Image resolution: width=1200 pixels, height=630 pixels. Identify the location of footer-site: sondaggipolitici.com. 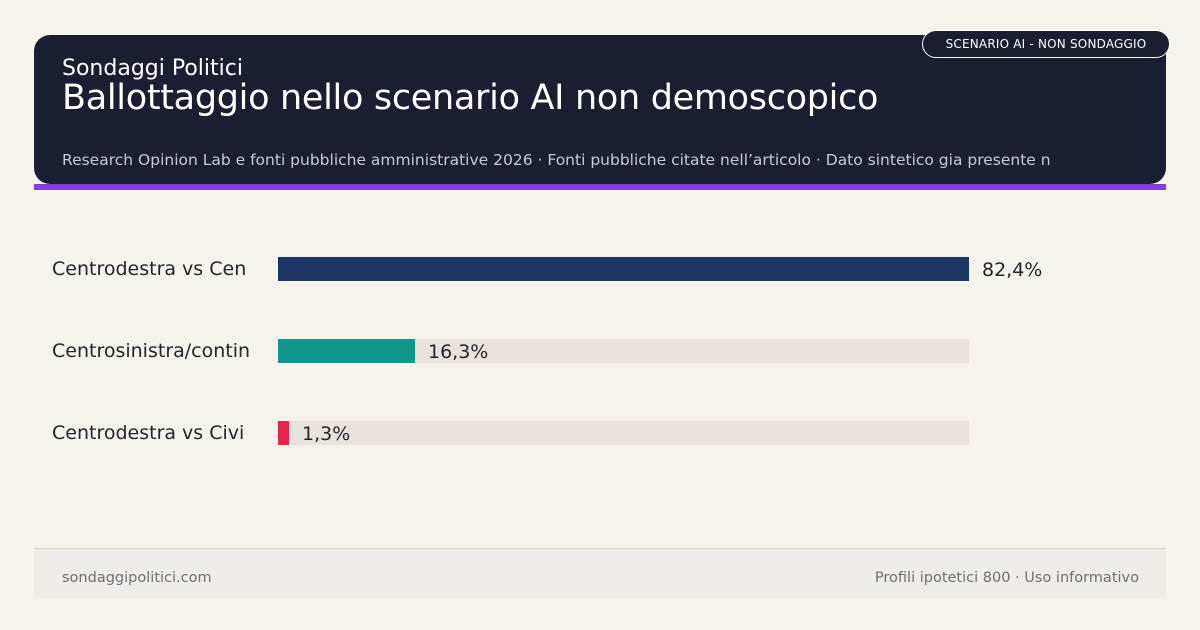
(137, 578).